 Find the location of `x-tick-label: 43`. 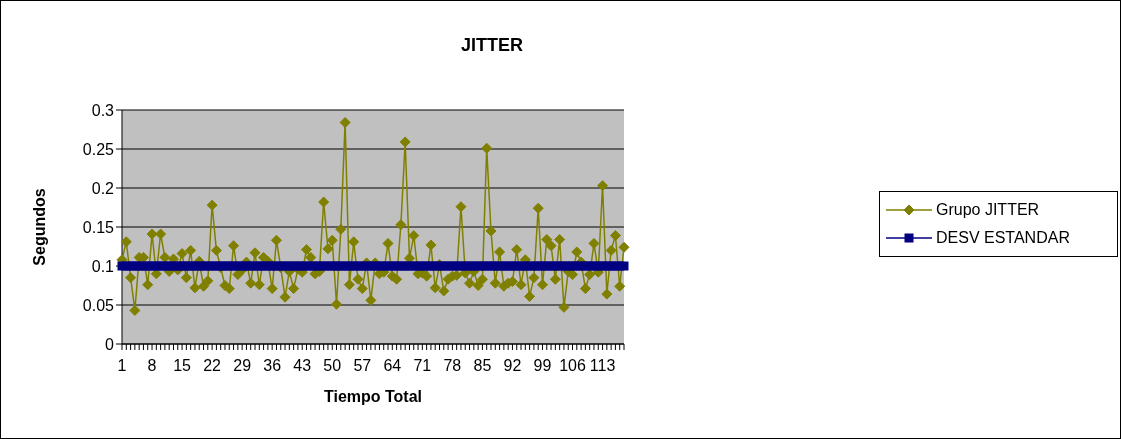

x-tick-label: 43 is located at coordinates (302, 366).